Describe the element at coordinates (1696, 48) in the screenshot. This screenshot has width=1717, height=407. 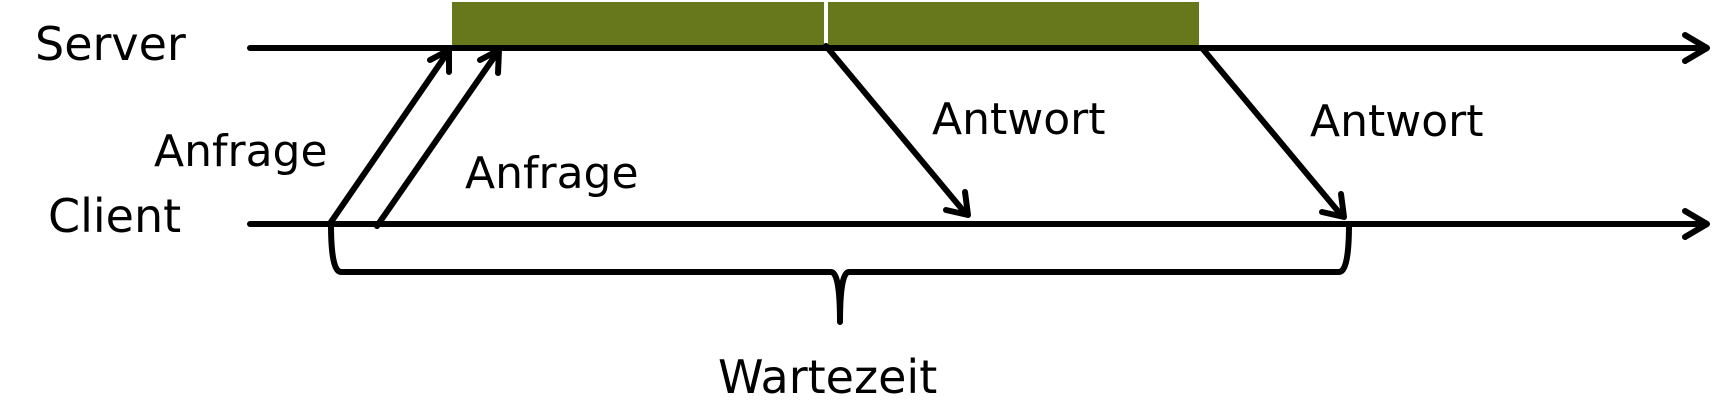
I see `server-timeline-arrowhead` at that location.